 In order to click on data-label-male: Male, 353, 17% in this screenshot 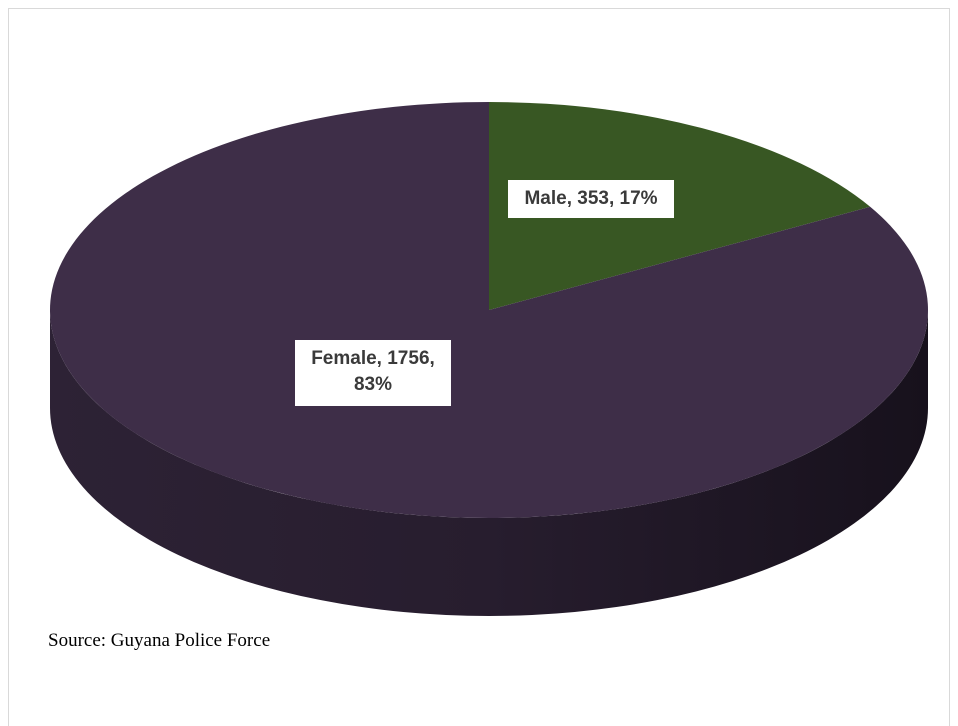, I will do `click(591, 199)`.